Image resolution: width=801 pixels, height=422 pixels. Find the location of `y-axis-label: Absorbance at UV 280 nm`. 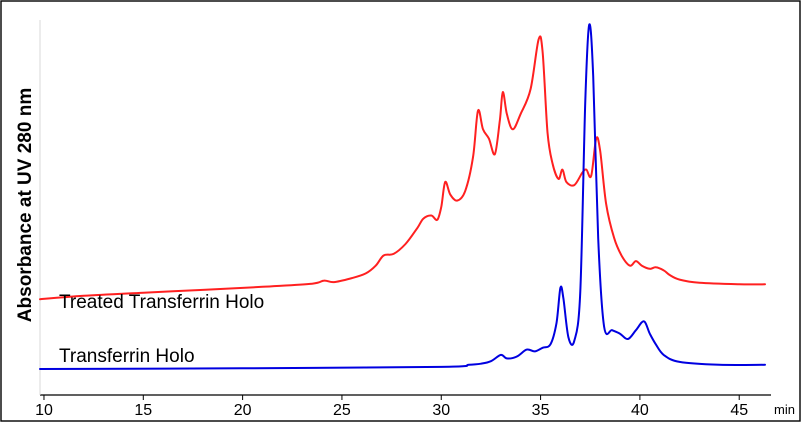

y-axis-label: Absorbance at UV 280 nm is located at coordinates (25, 205).